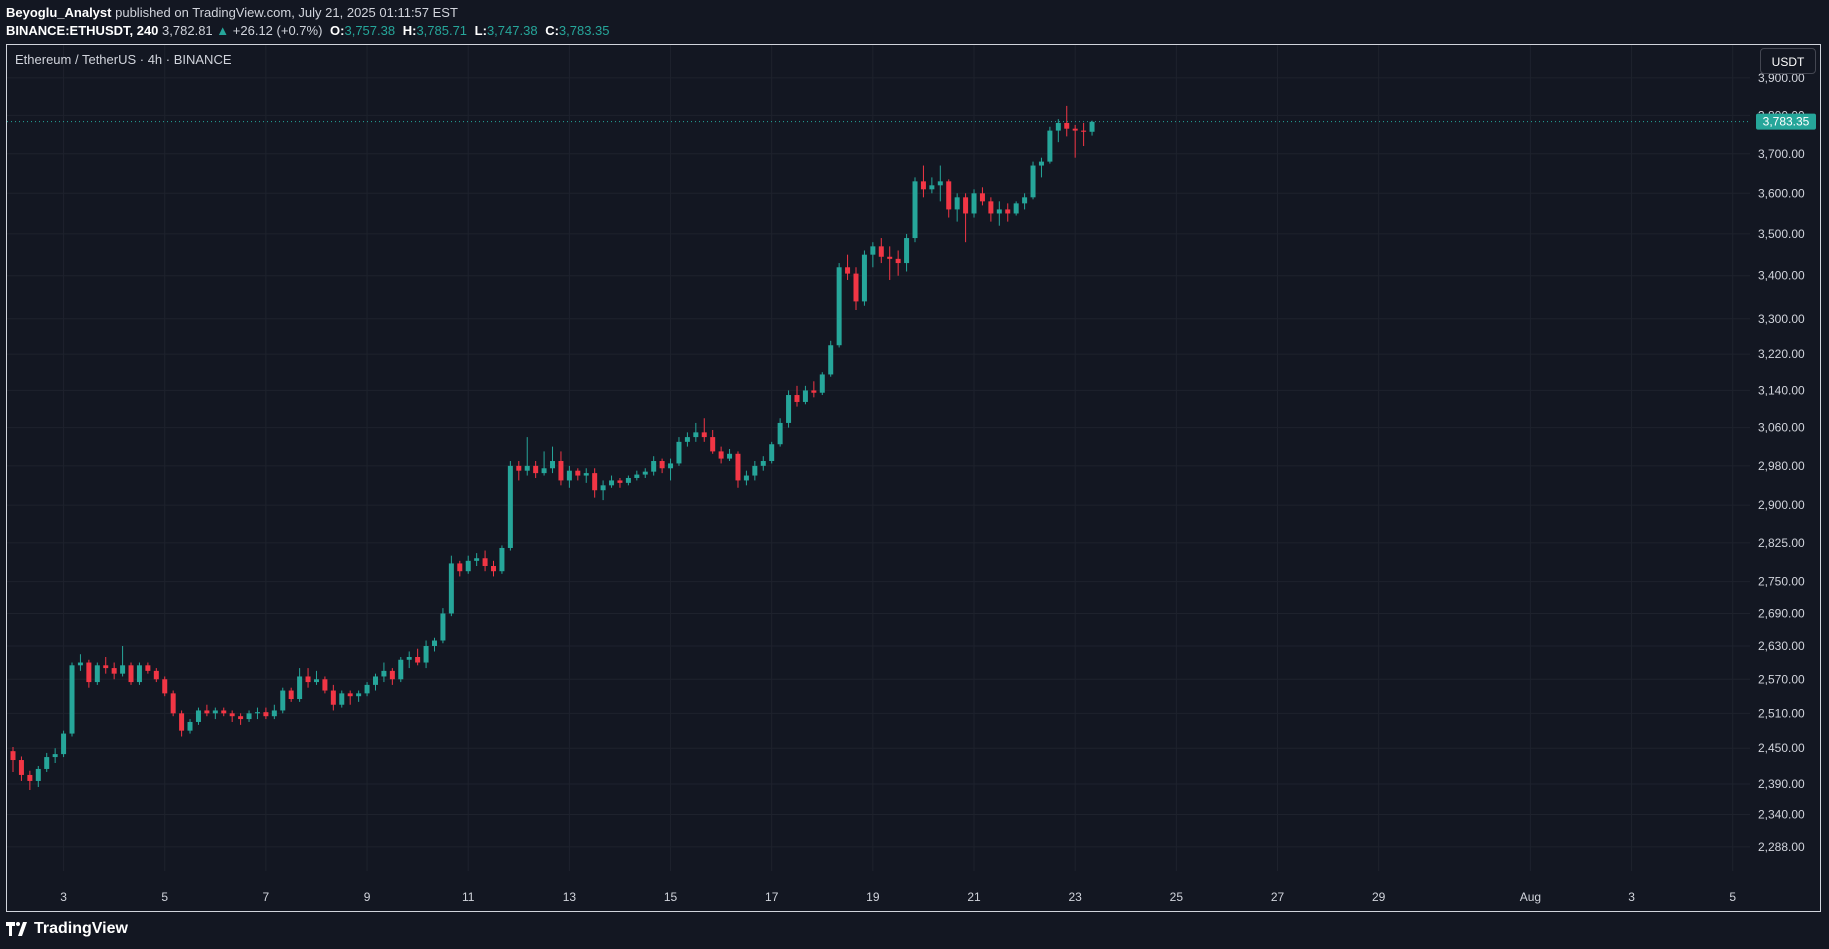  I want to click on open-value: 3,757.38, so click(370, 30).